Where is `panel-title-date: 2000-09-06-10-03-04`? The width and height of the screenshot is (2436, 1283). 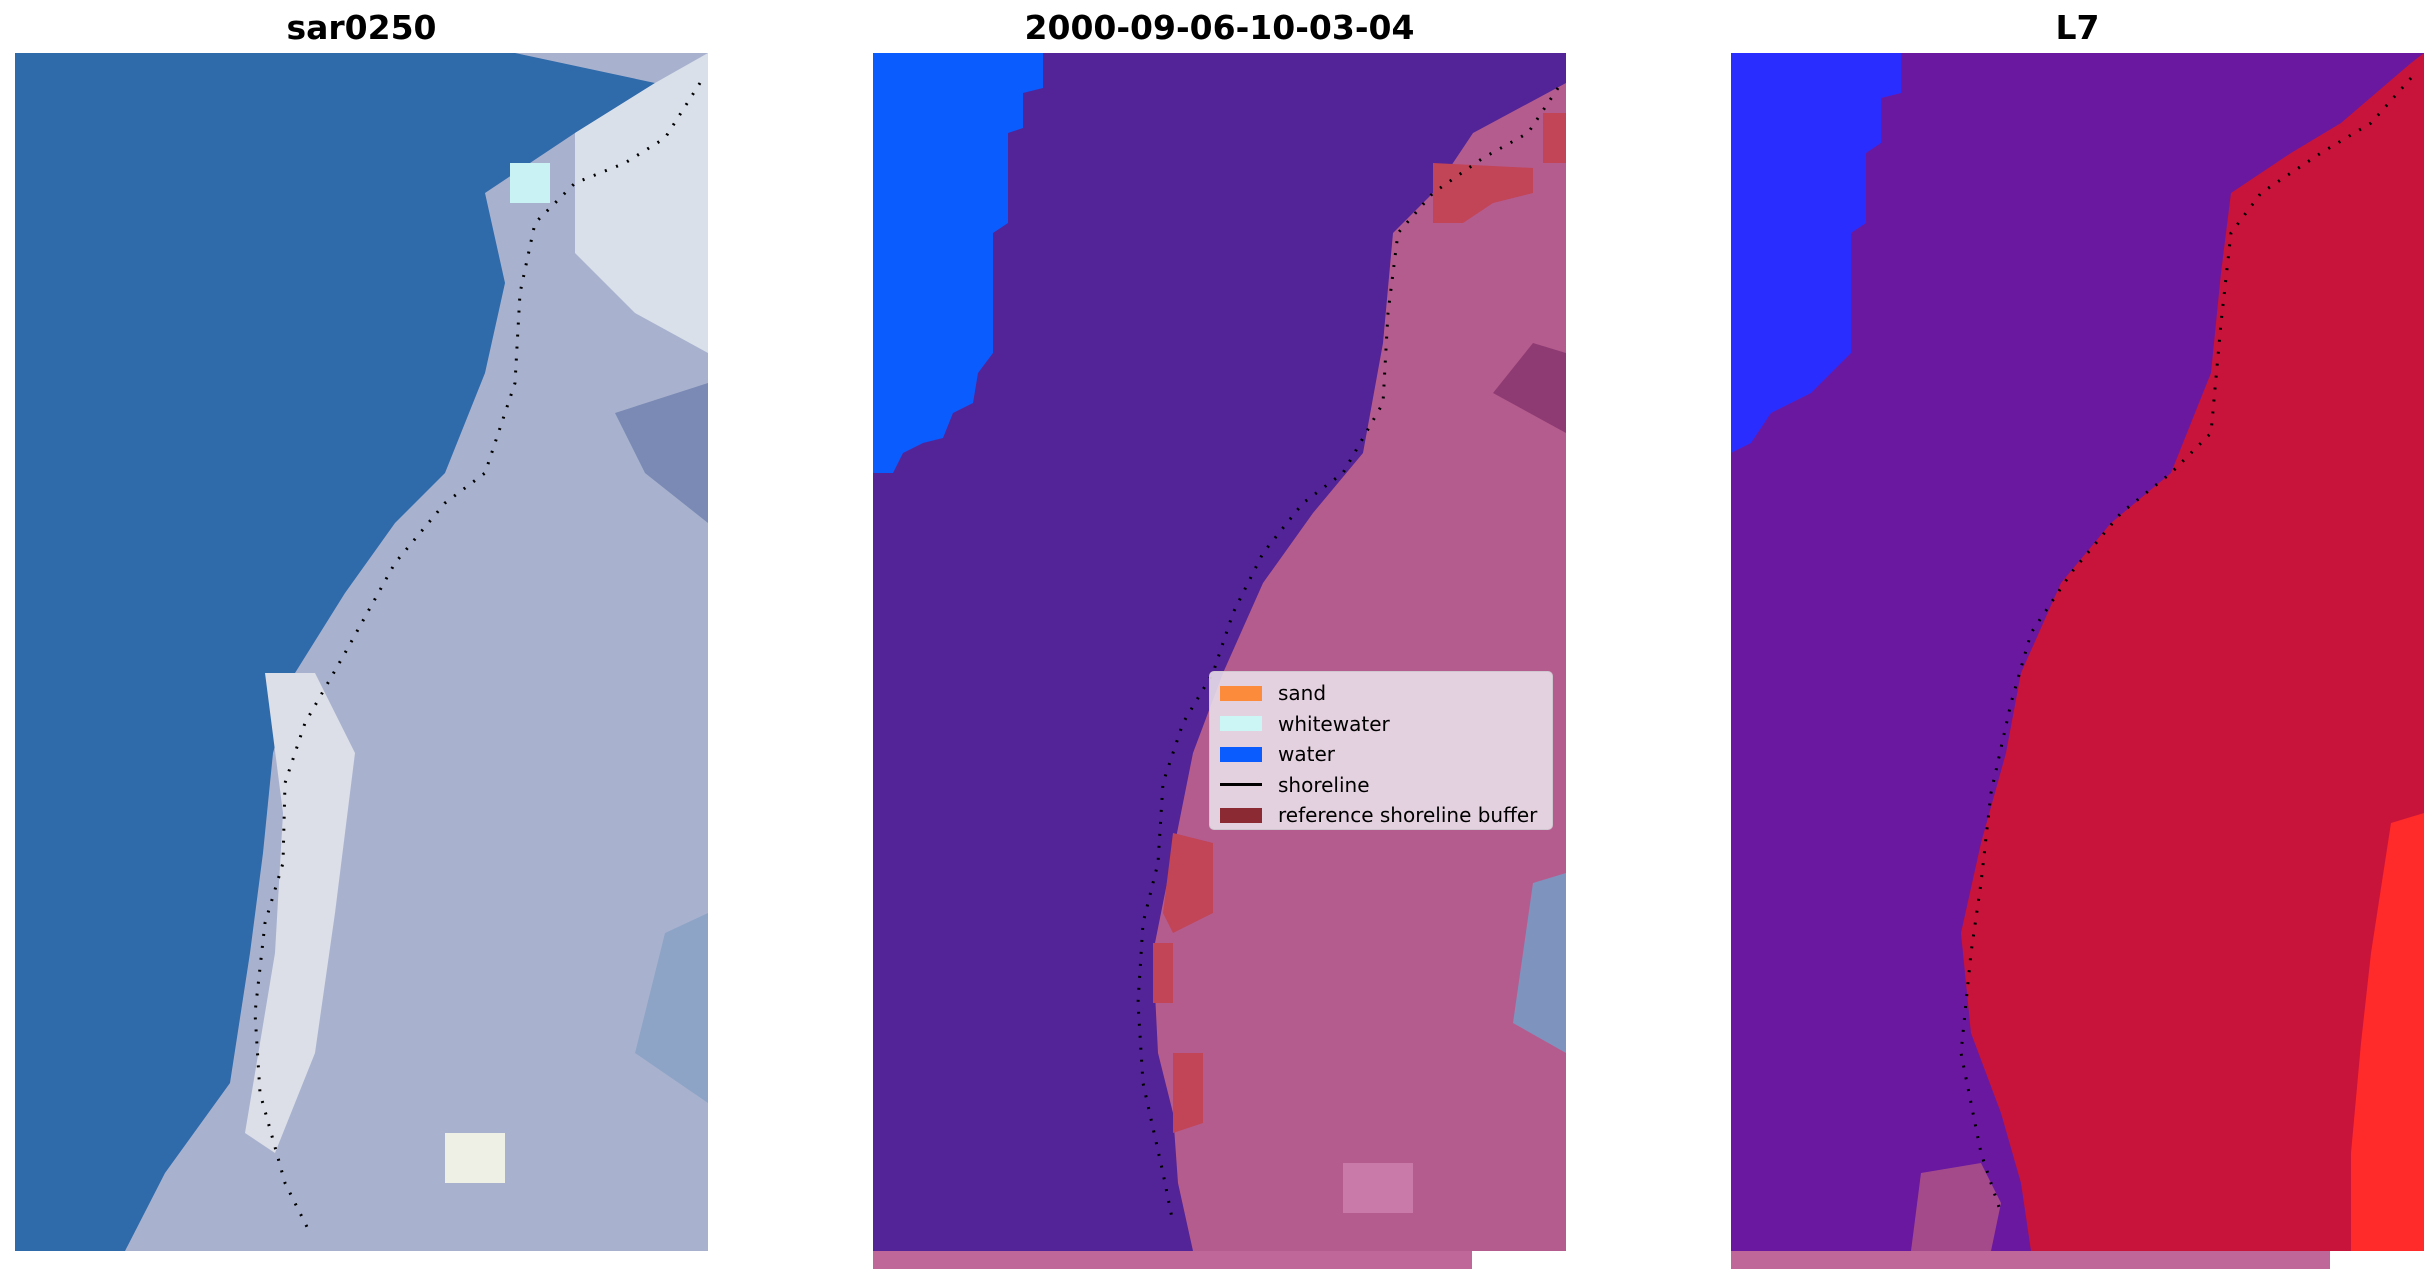 panel-title-date: 2000-09-06-10-03-04 is located at coordinates (1219, 27).